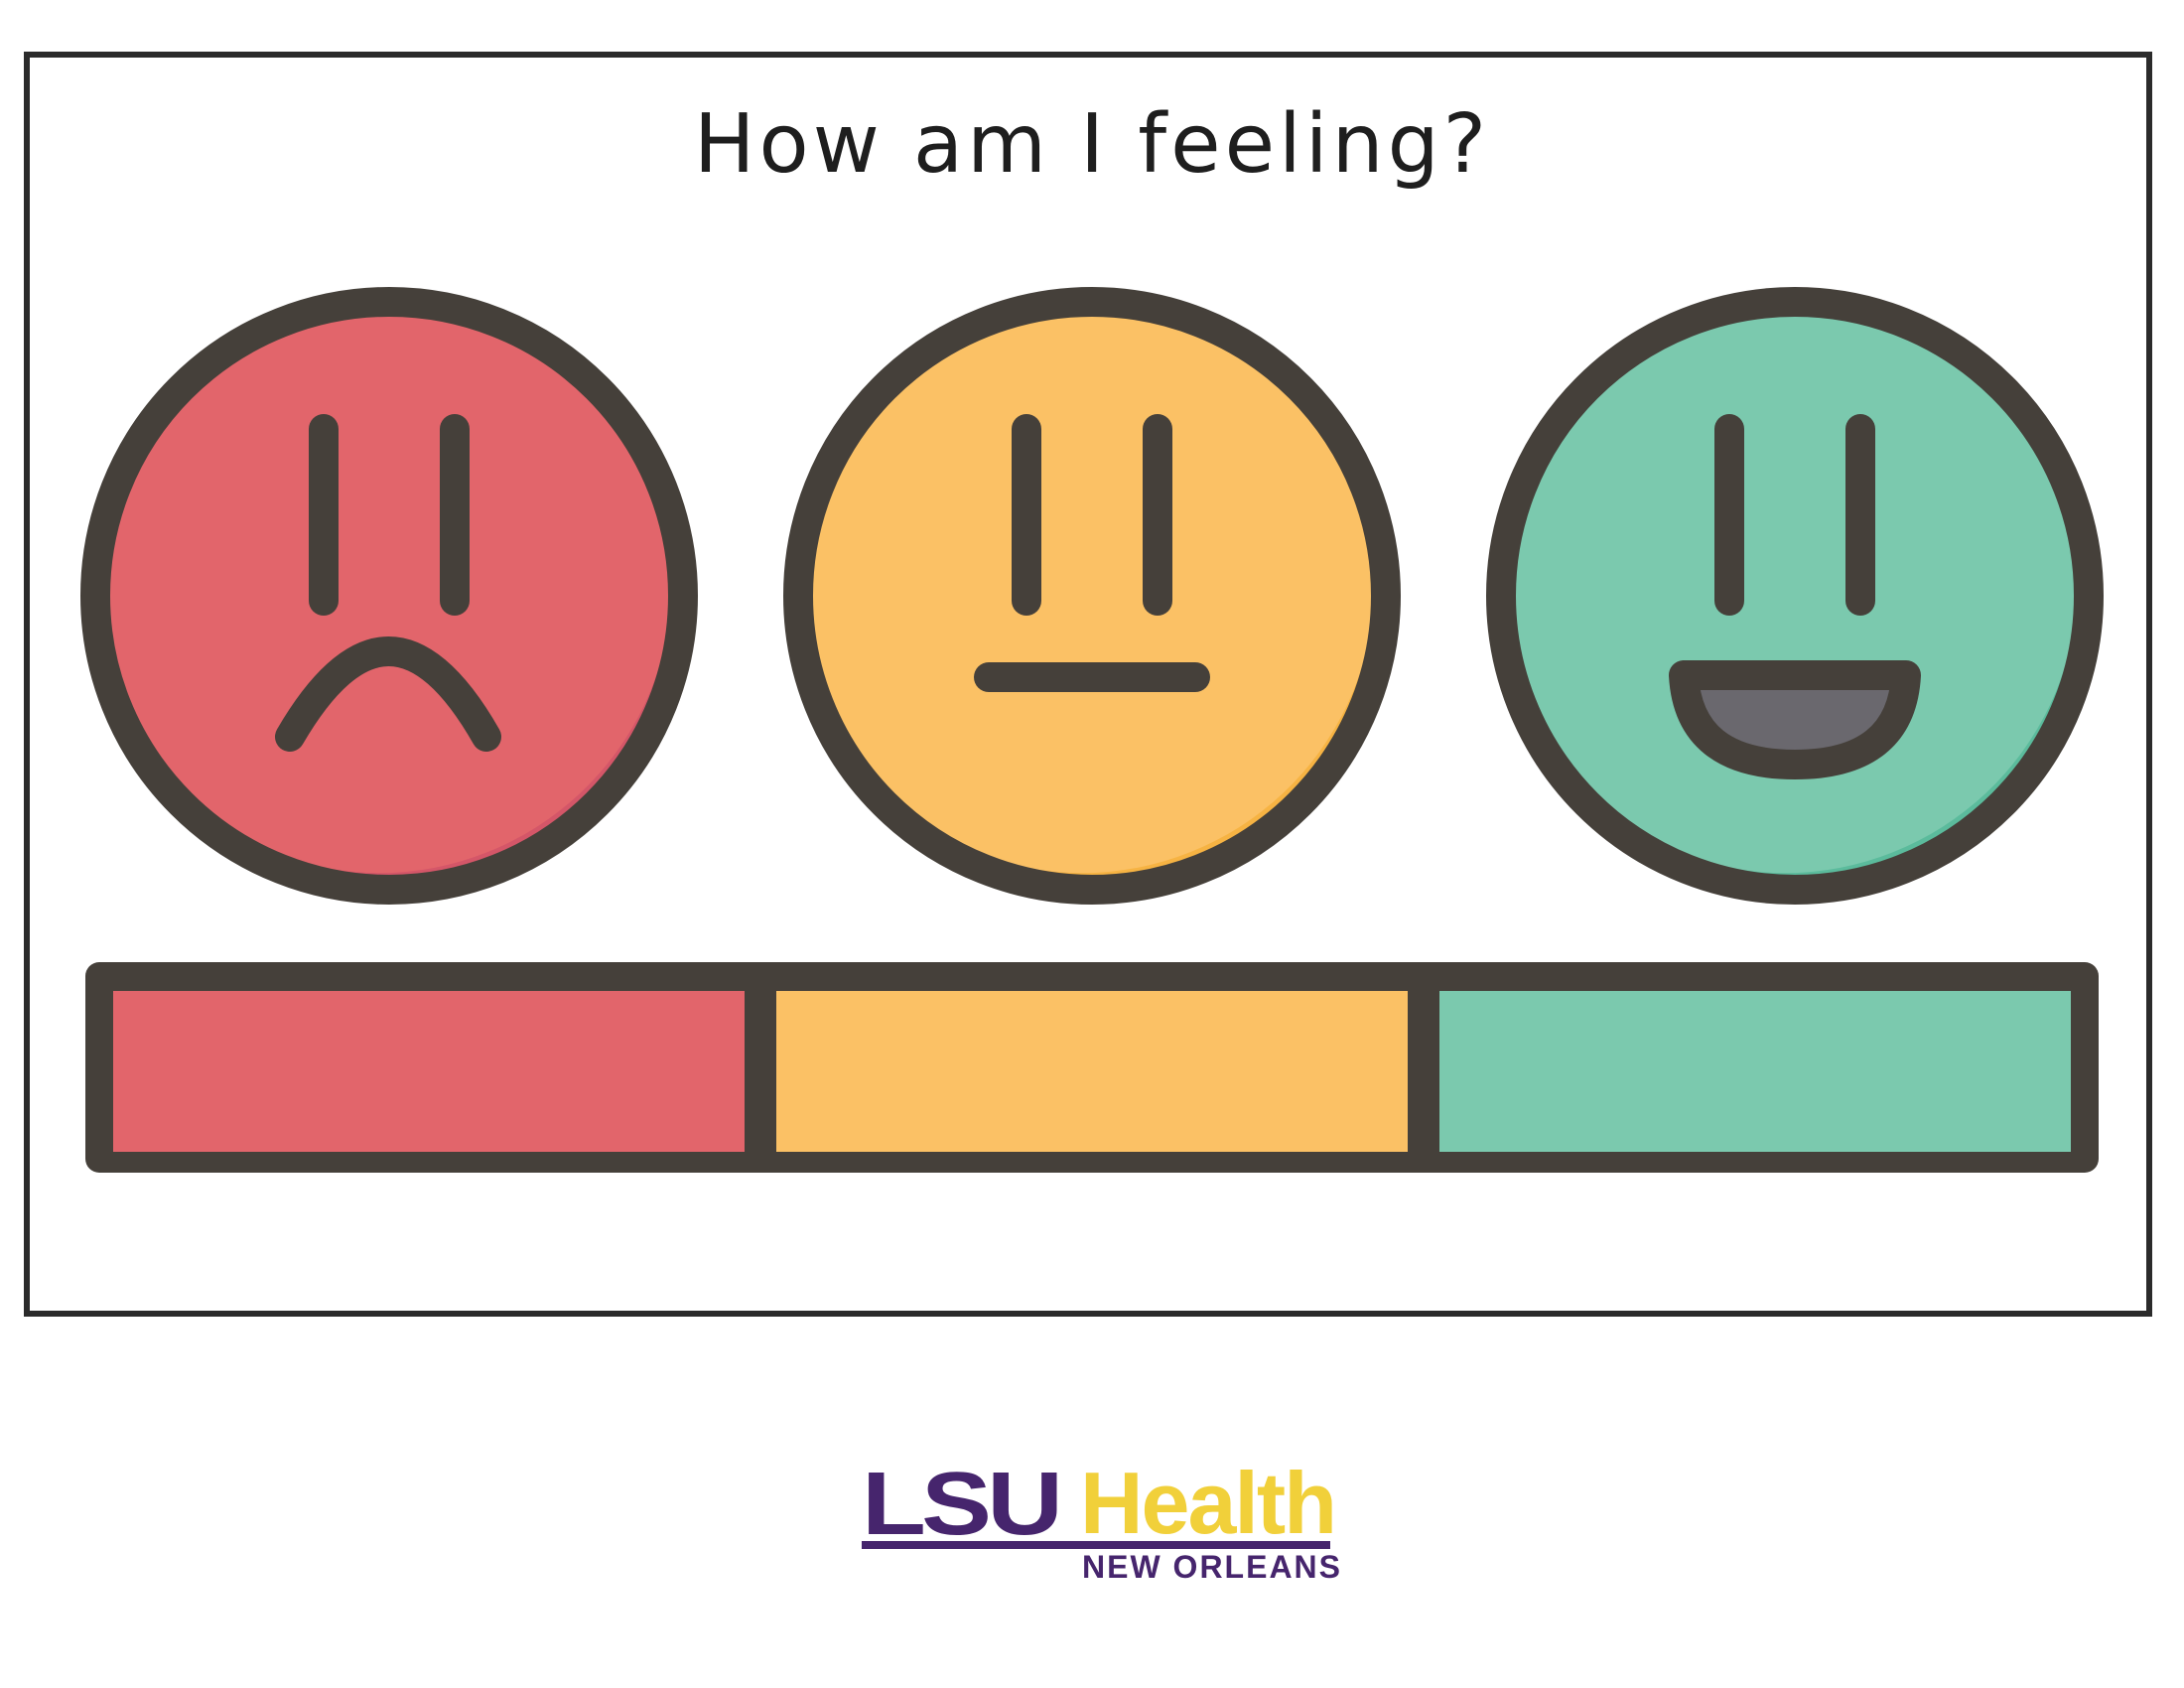 The width and height of the screenshot is (2184, 1688). I want to click on neutral-face-icon, so click(1092, 596).